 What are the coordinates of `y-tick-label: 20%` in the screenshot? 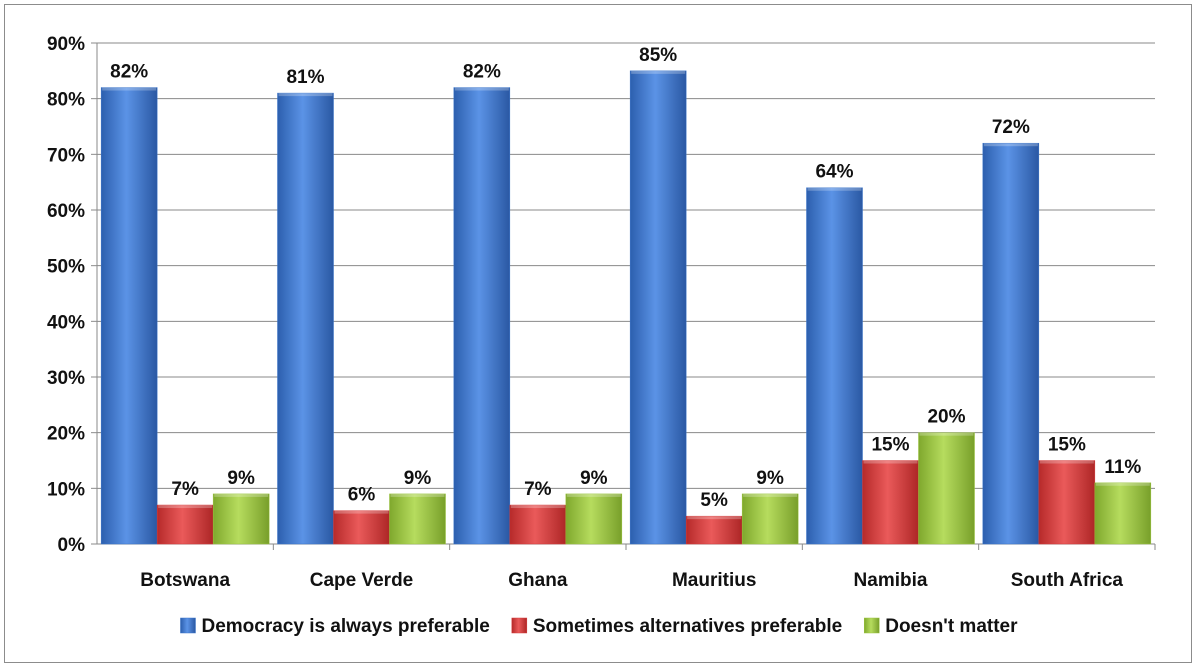 It's located at (66, 434).